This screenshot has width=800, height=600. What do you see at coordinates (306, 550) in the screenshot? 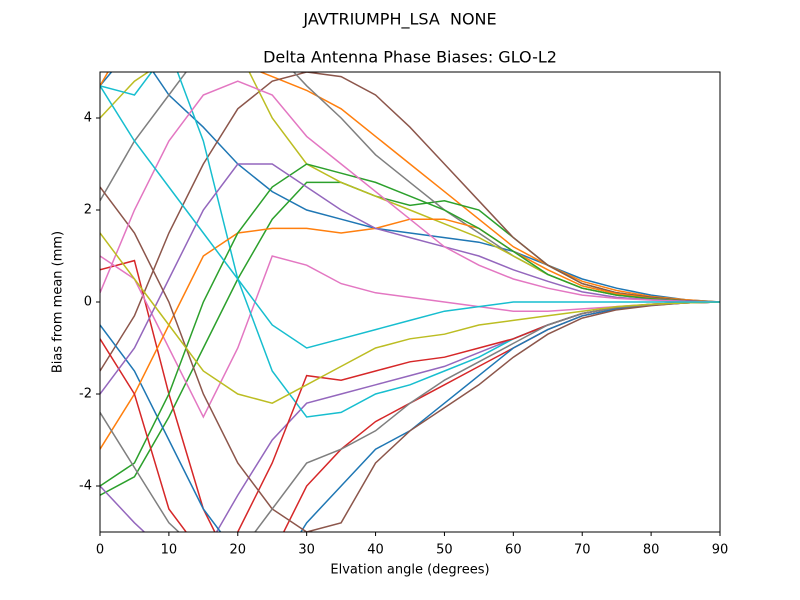
I see `x-tick-label: 30` at bounding box center [306, 550].